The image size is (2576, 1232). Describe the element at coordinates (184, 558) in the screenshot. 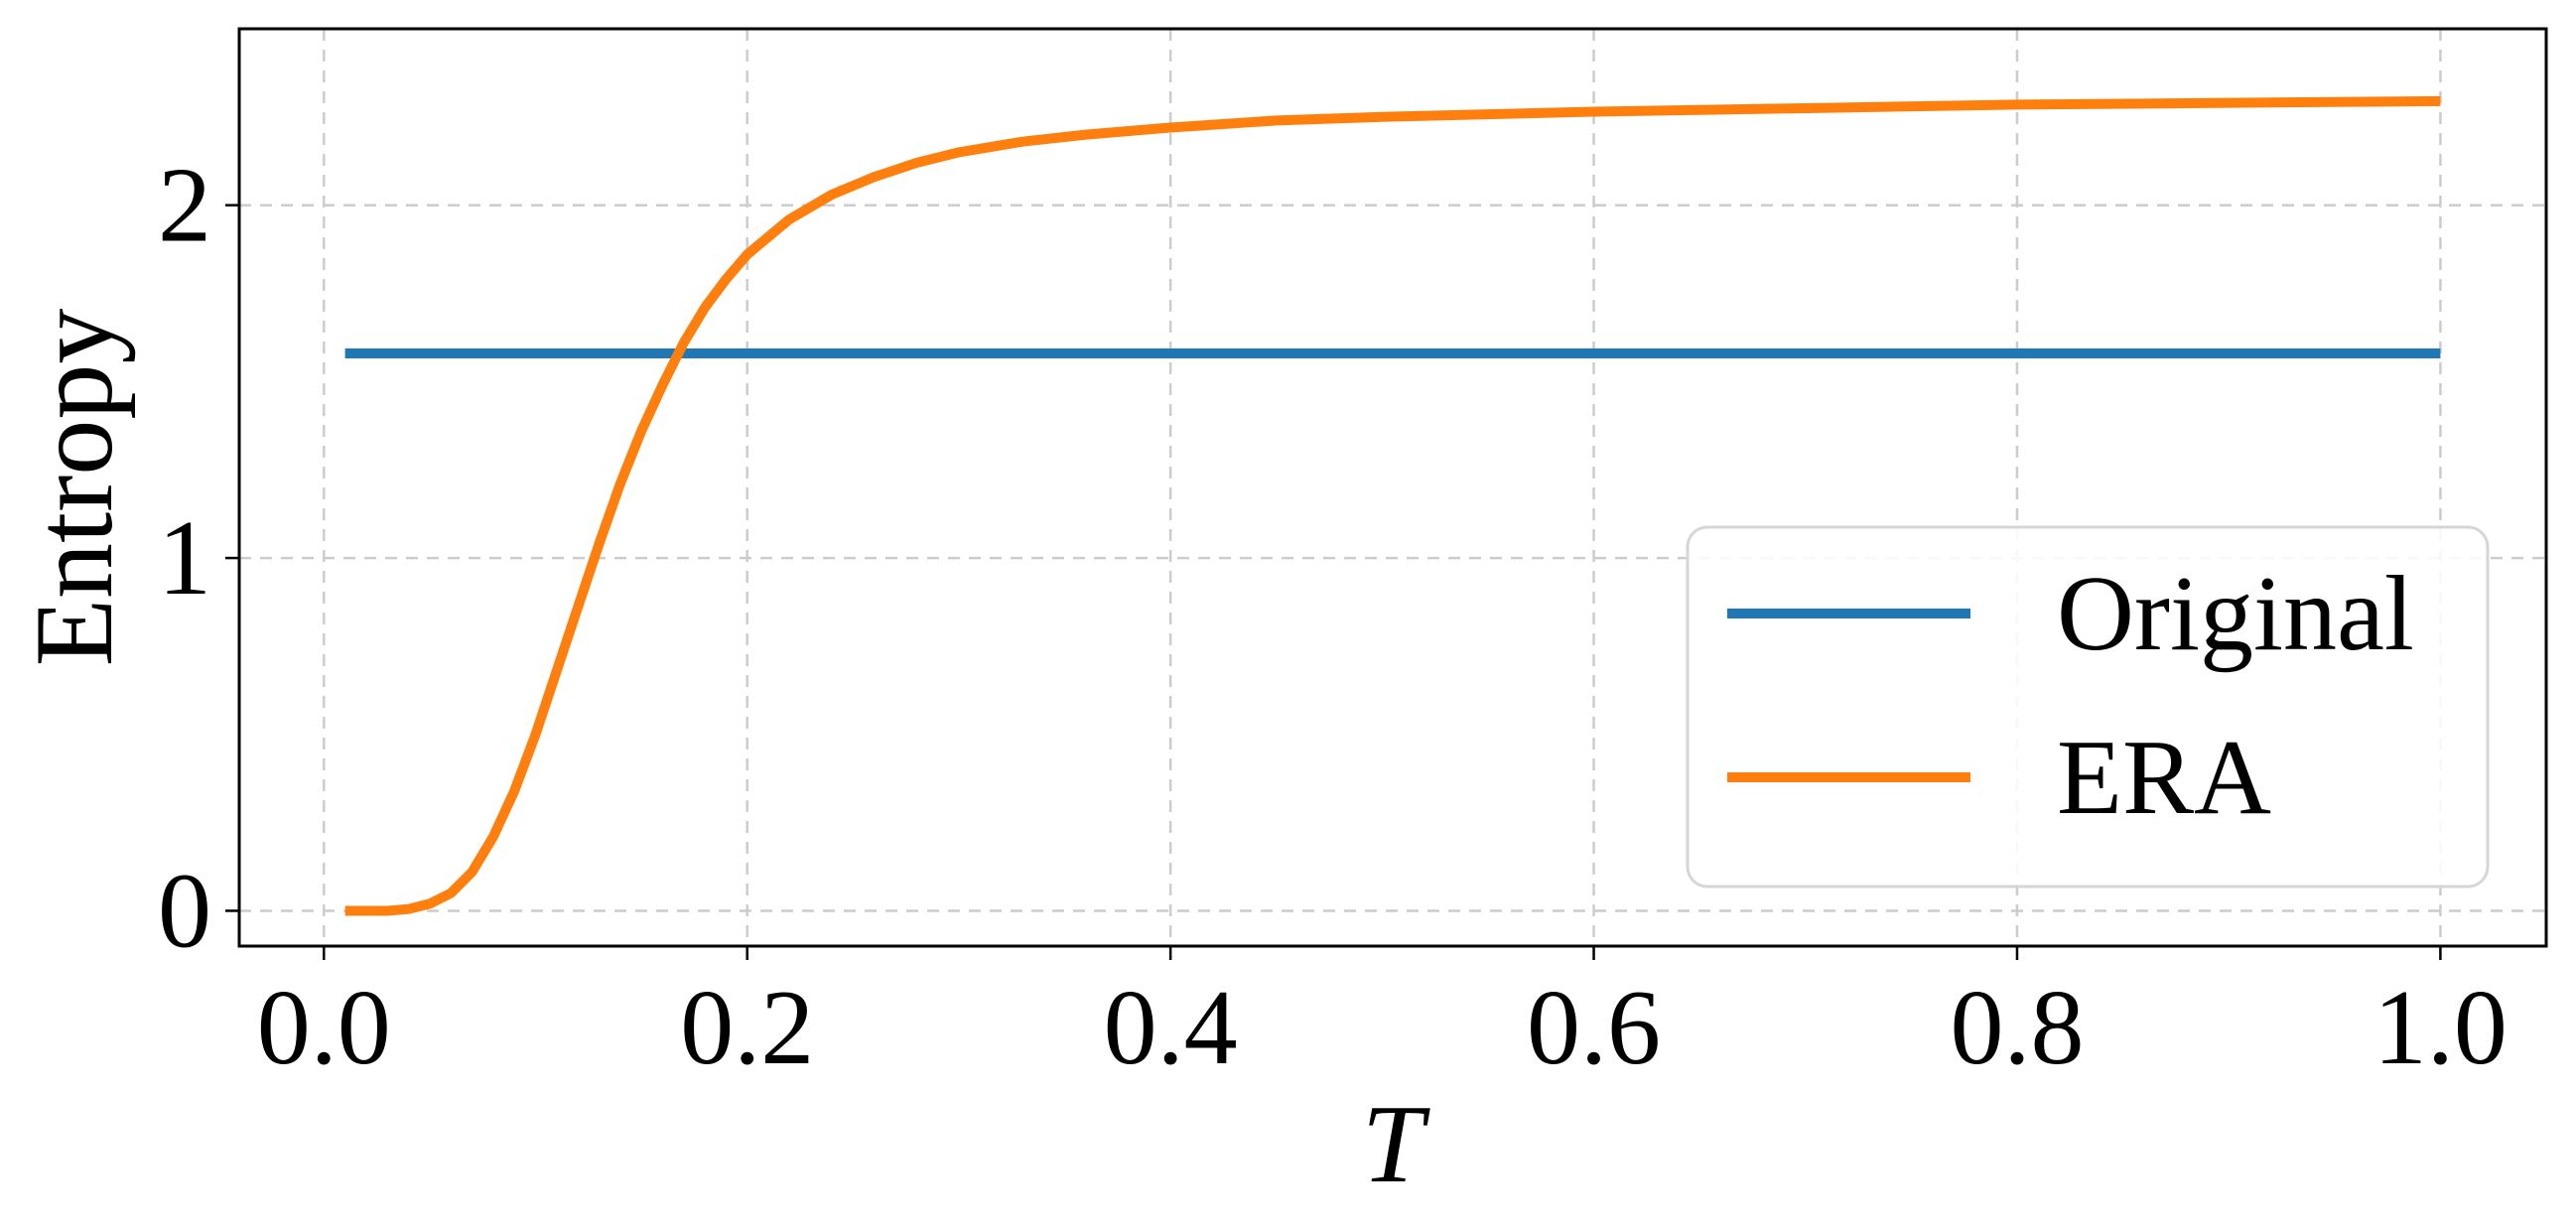

I see `y-tick-label: 1` at that location.